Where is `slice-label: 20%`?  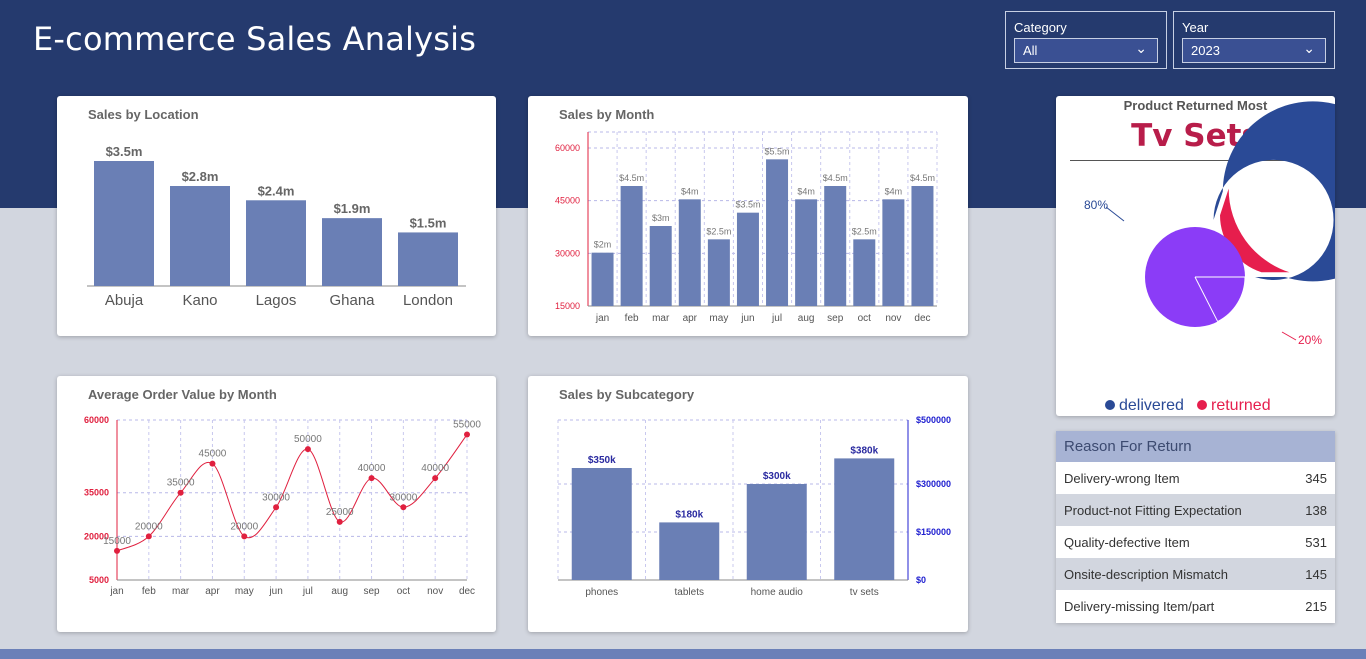 slice-label: 20% is located at coordinates (1310, 340).